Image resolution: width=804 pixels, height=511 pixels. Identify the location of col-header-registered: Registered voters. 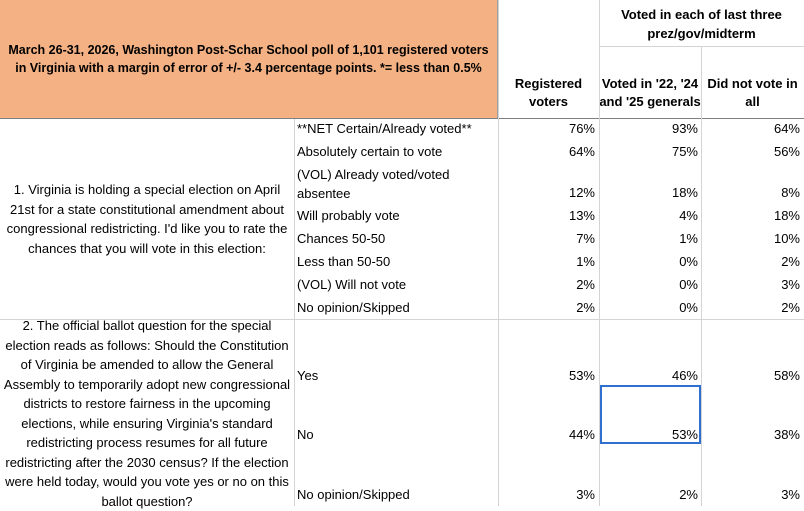
(548, 92).